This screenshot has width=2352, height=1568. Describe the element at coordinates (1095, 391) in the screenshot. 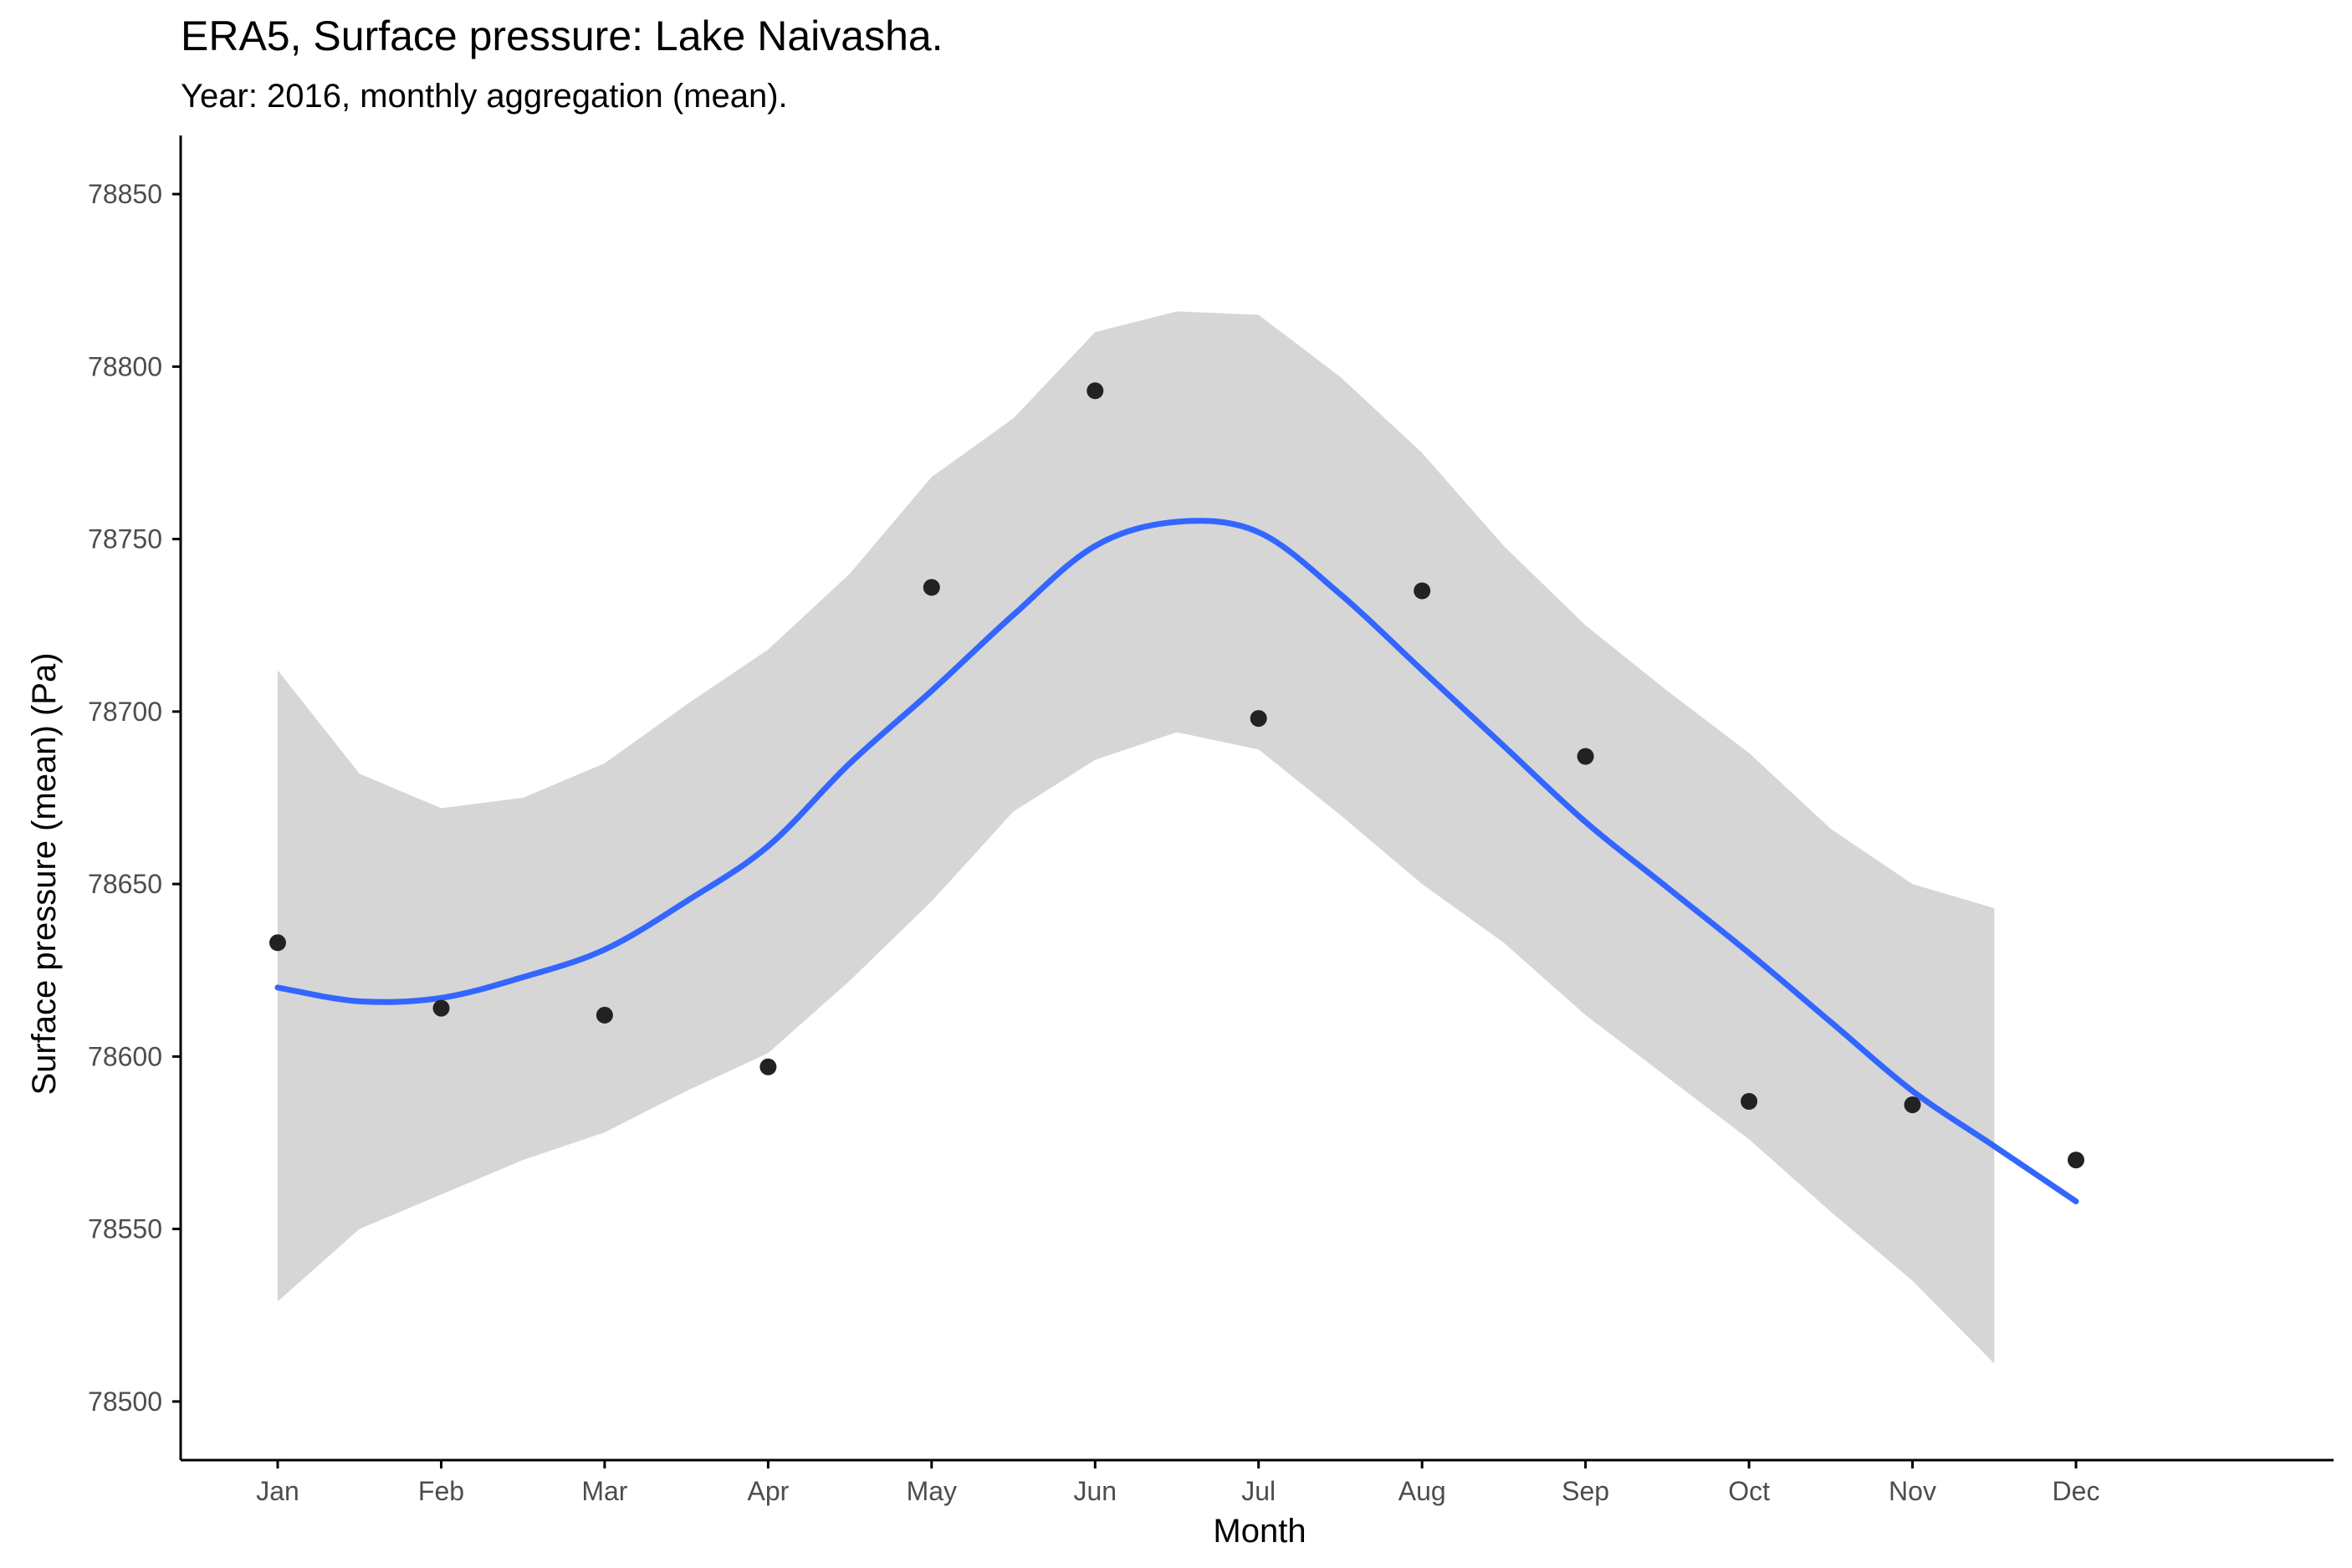

I see `data-point-jun` at that location.